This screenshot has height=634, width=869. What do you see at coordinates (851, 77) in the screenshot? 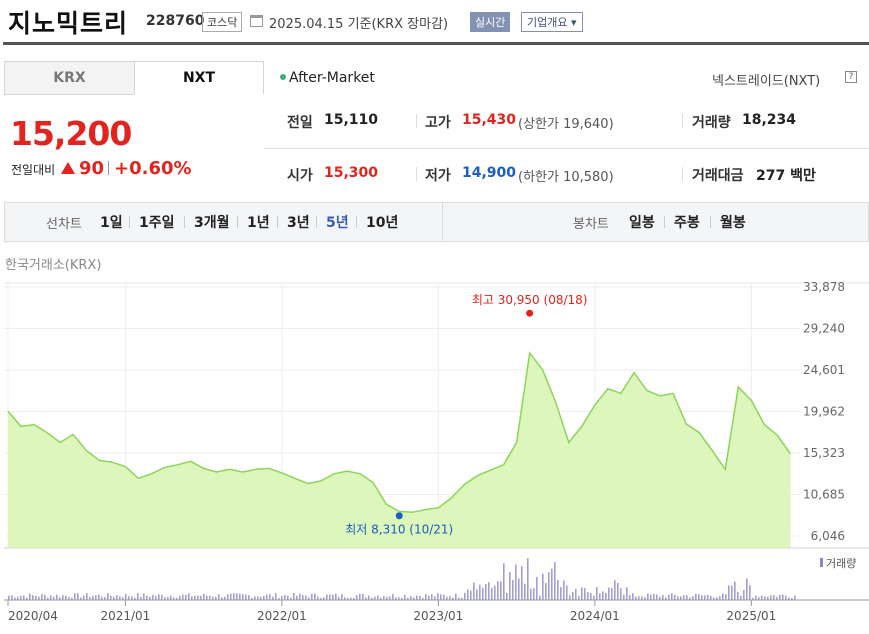
I see `help-icon: ?` at bounding box center [851, 77].